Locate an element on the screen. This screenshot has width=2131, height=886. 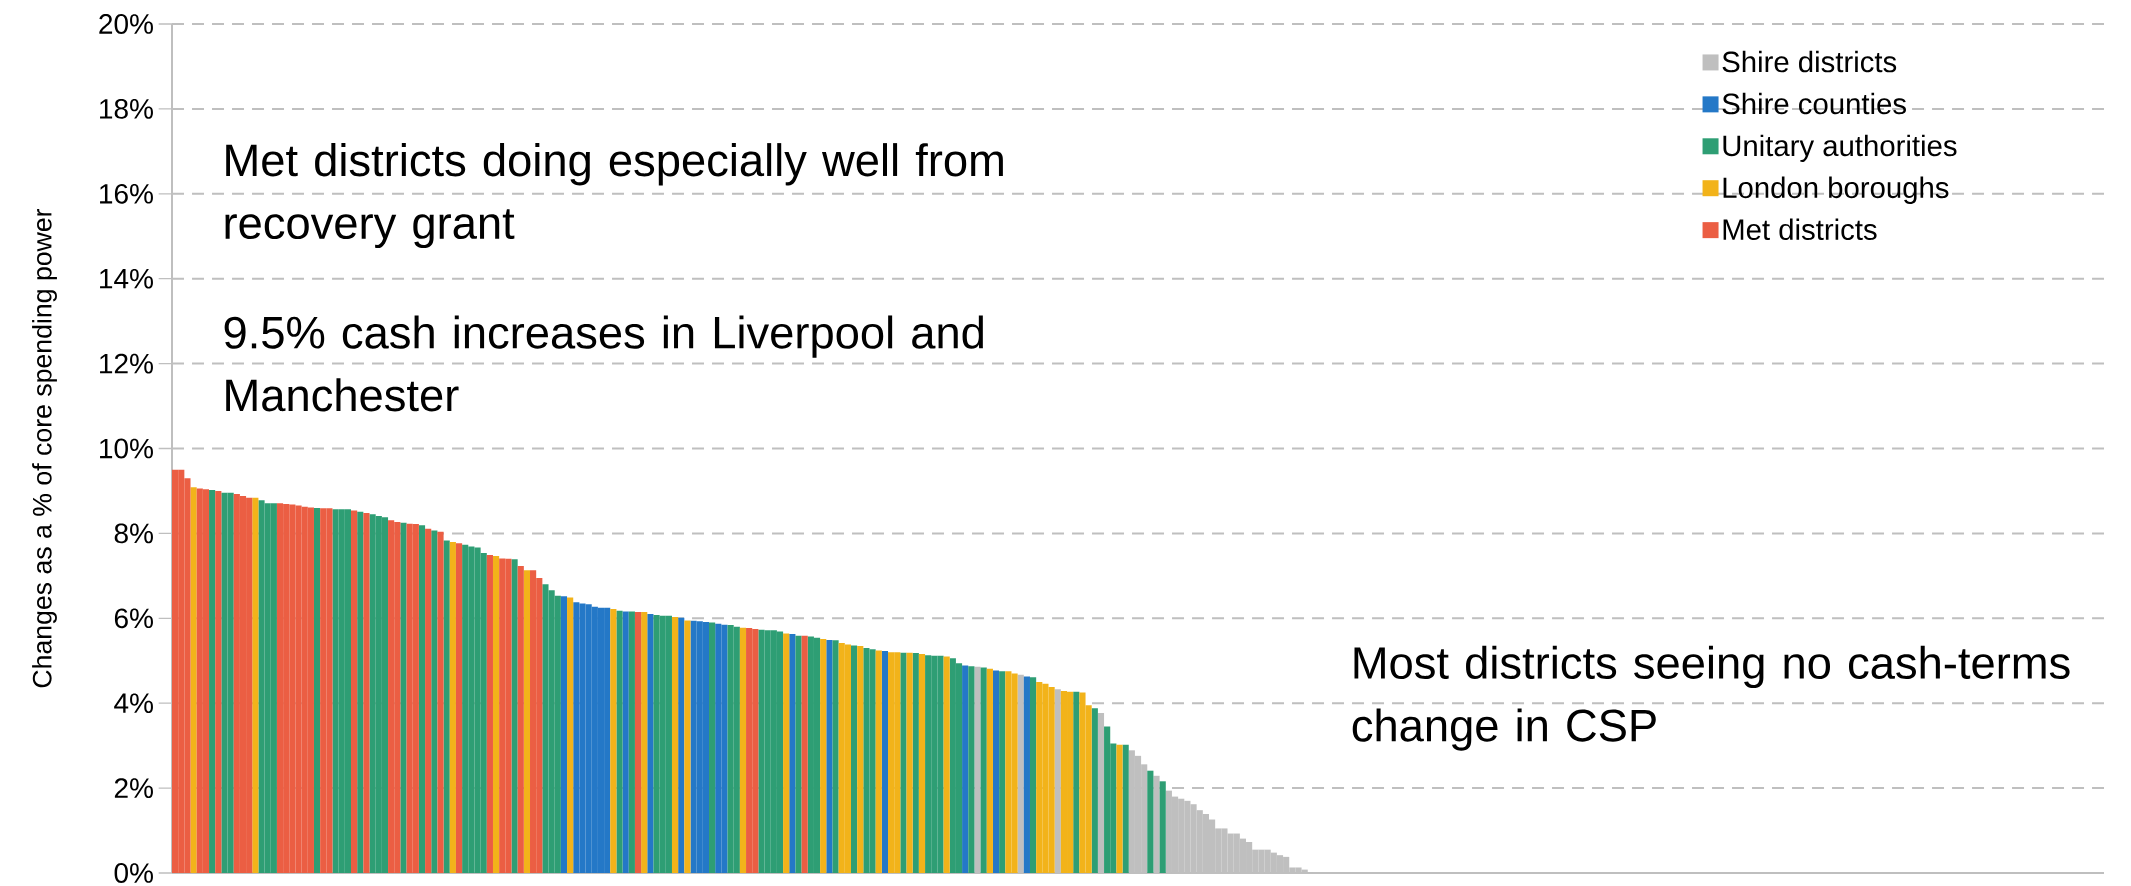
annotation: Most districts seeing no cash-terms change in CSP is located at coordinates (1711, 698).